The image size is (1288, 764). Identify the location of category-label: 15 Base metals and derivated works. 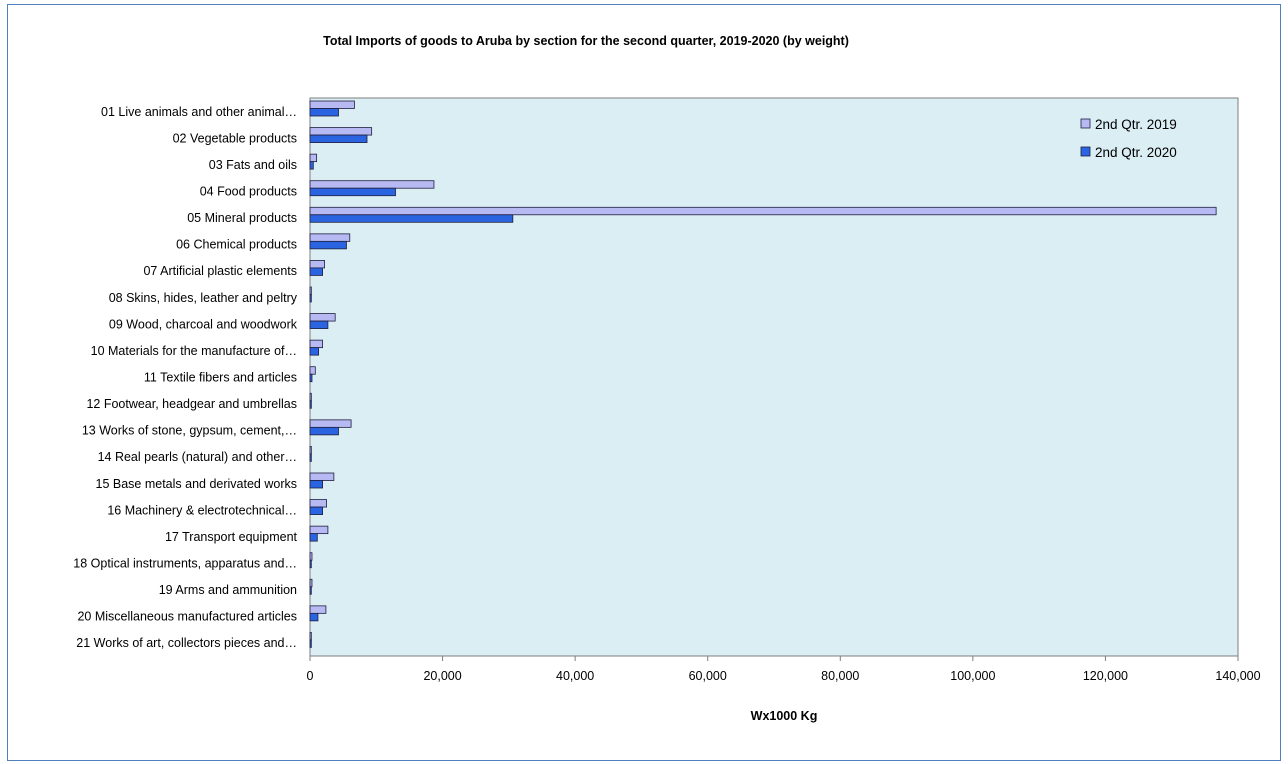
(197, 484).